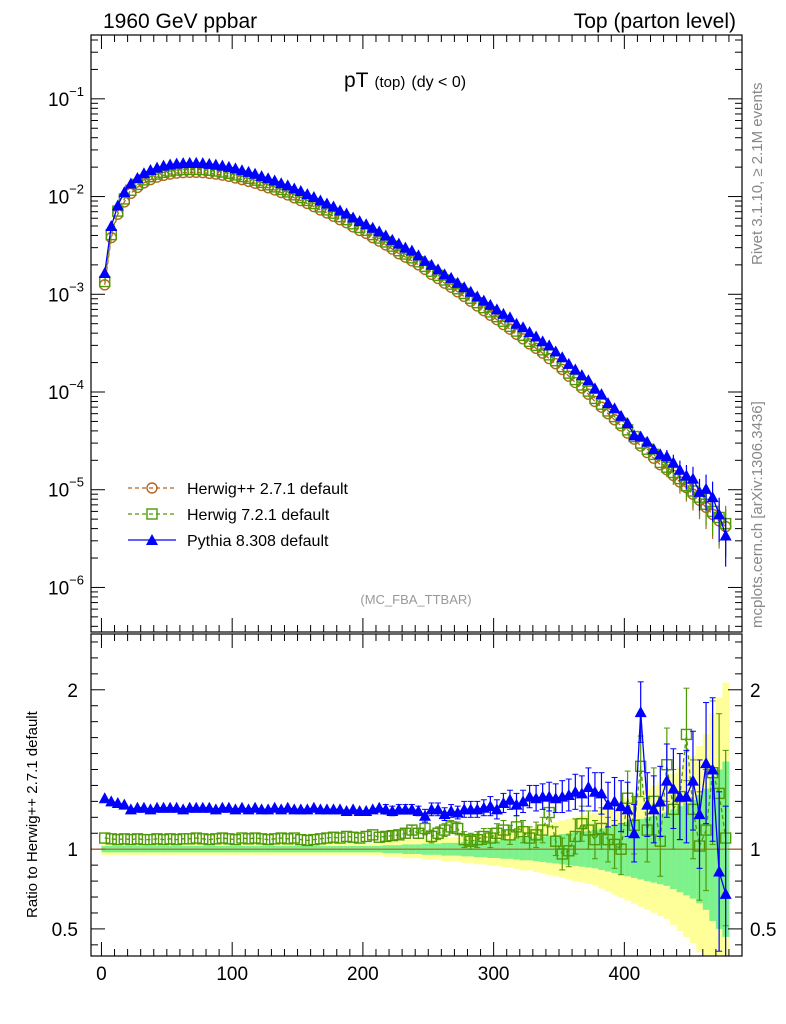 The height and width of the screenshot is (1024, 786). I want to click on x-tick-label: 0, so click(101, 974).